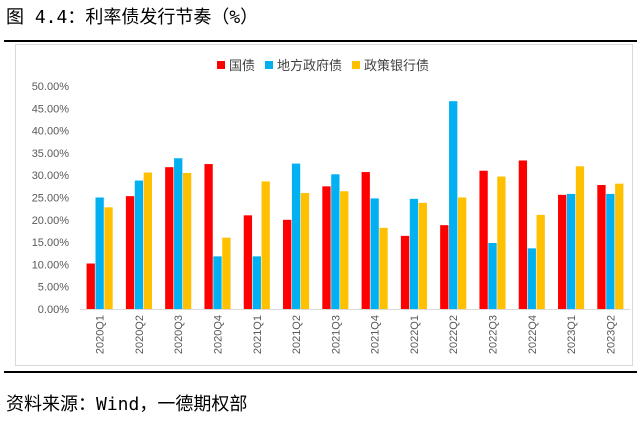  What do you see at coordinates (51, 154) in the screenshot?
I see `y-tick-label: 35.00%` at bounding box center [51, 154].